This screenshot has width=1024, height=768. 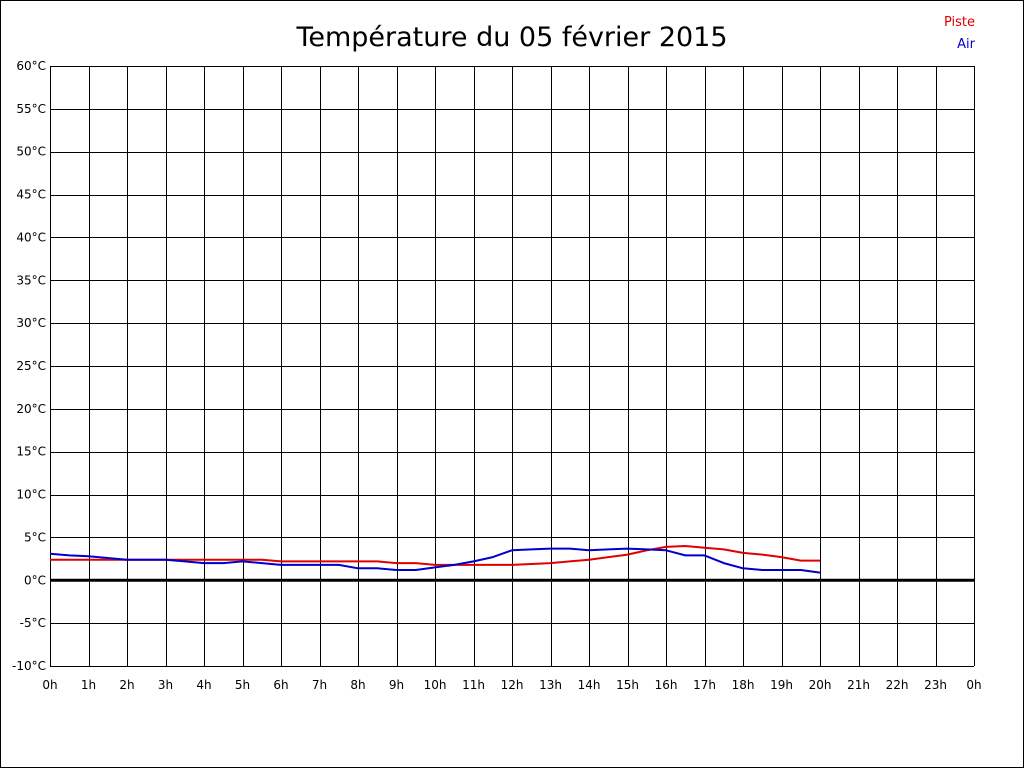 What do you see at coordinates (35, 580) in the screenshot?
I see `y-tick-label: 0°C` at bounding box center [35, 580].